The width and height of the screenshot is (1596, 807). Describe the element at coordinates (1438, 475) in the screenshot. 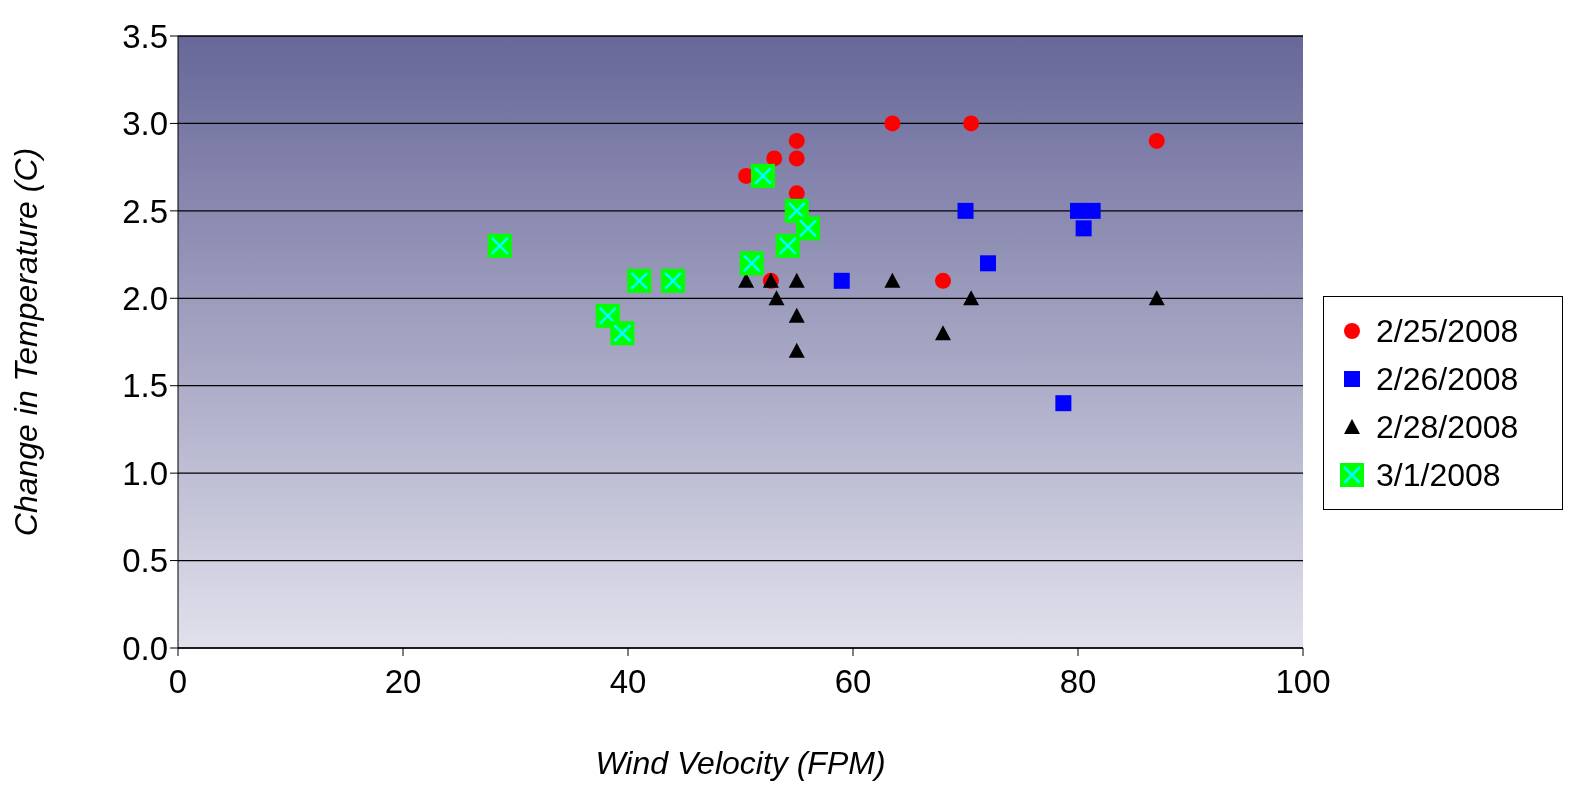

I see `legend-label: 3/1/2008` at that location.